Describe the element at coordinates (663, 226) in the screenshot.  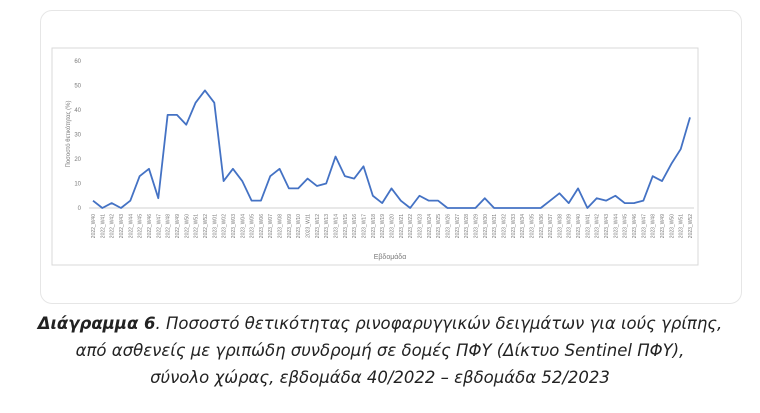
I see `x-tick-label: 2023_W49` at that location.